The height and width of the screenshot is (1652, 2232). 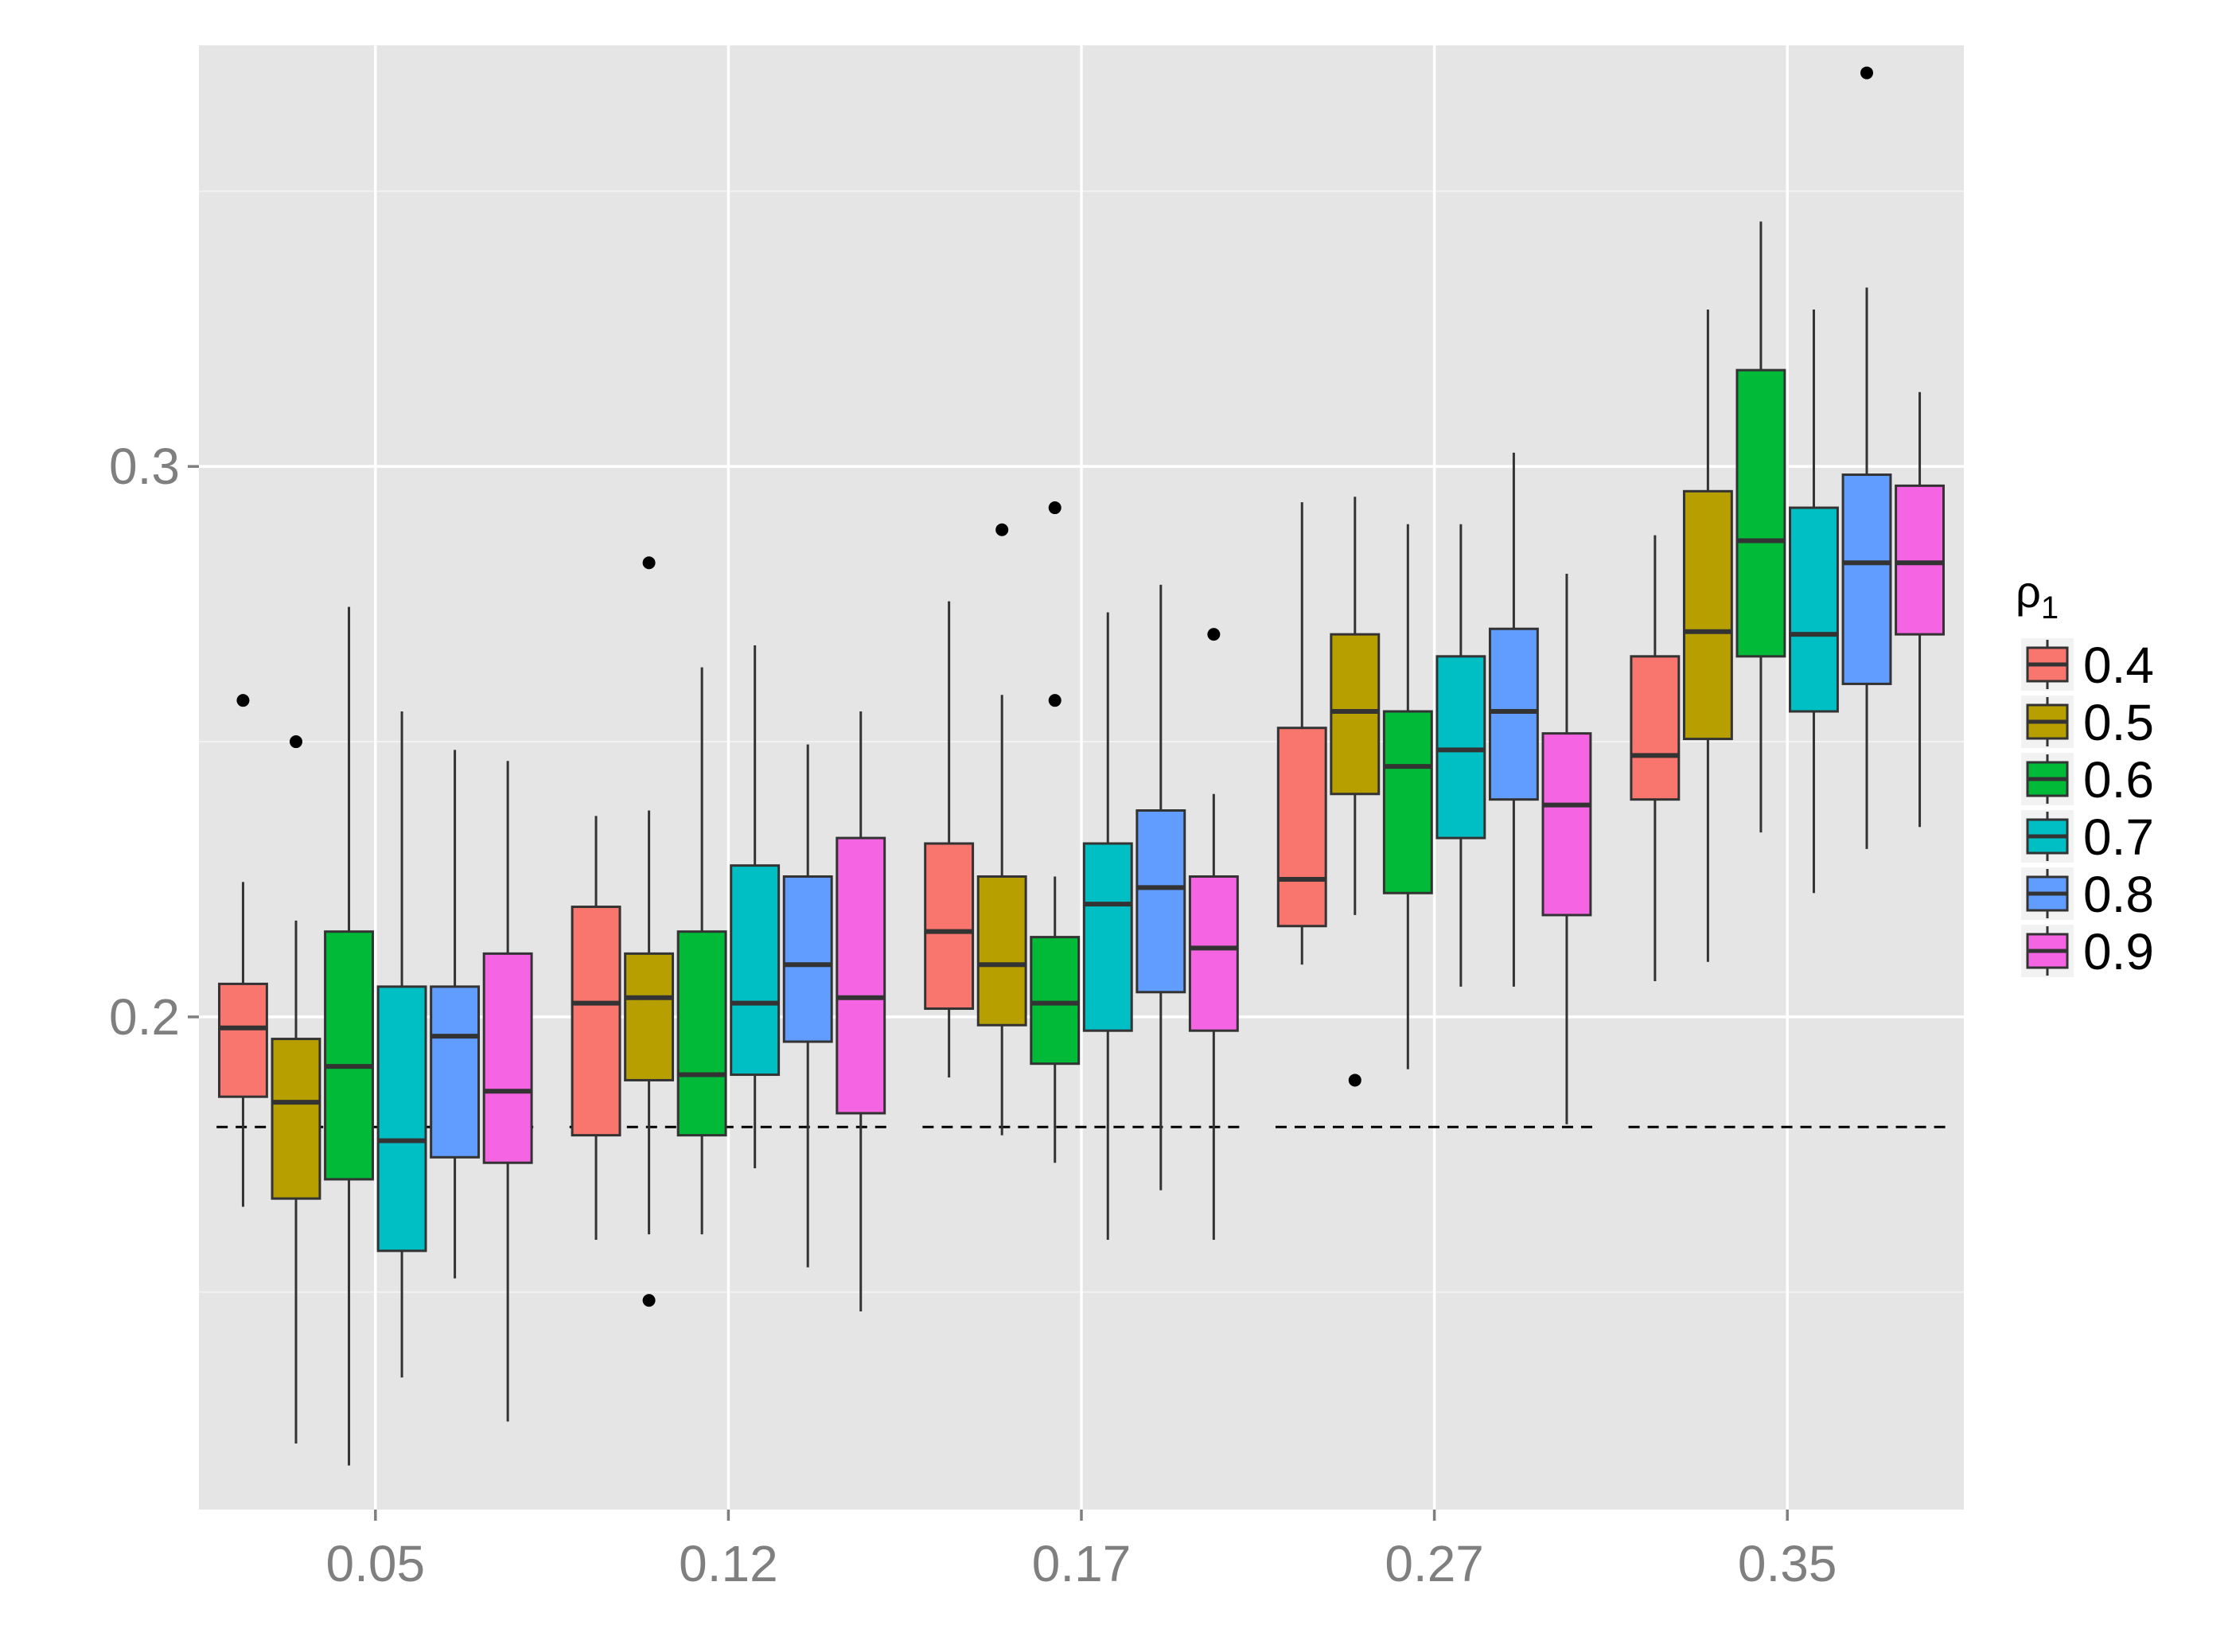 What do you see at coordinates (2118, 722) in the screenshot?
I see `legend-label: 0.5` at bounding box center [2118, 722].